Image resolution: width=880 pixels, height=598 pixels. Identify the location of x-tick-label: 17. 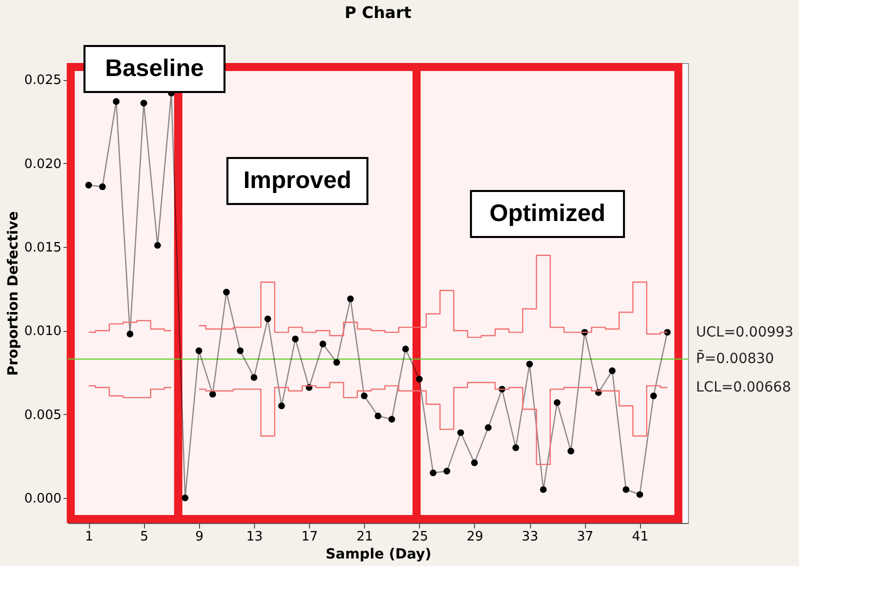
(309, 537).